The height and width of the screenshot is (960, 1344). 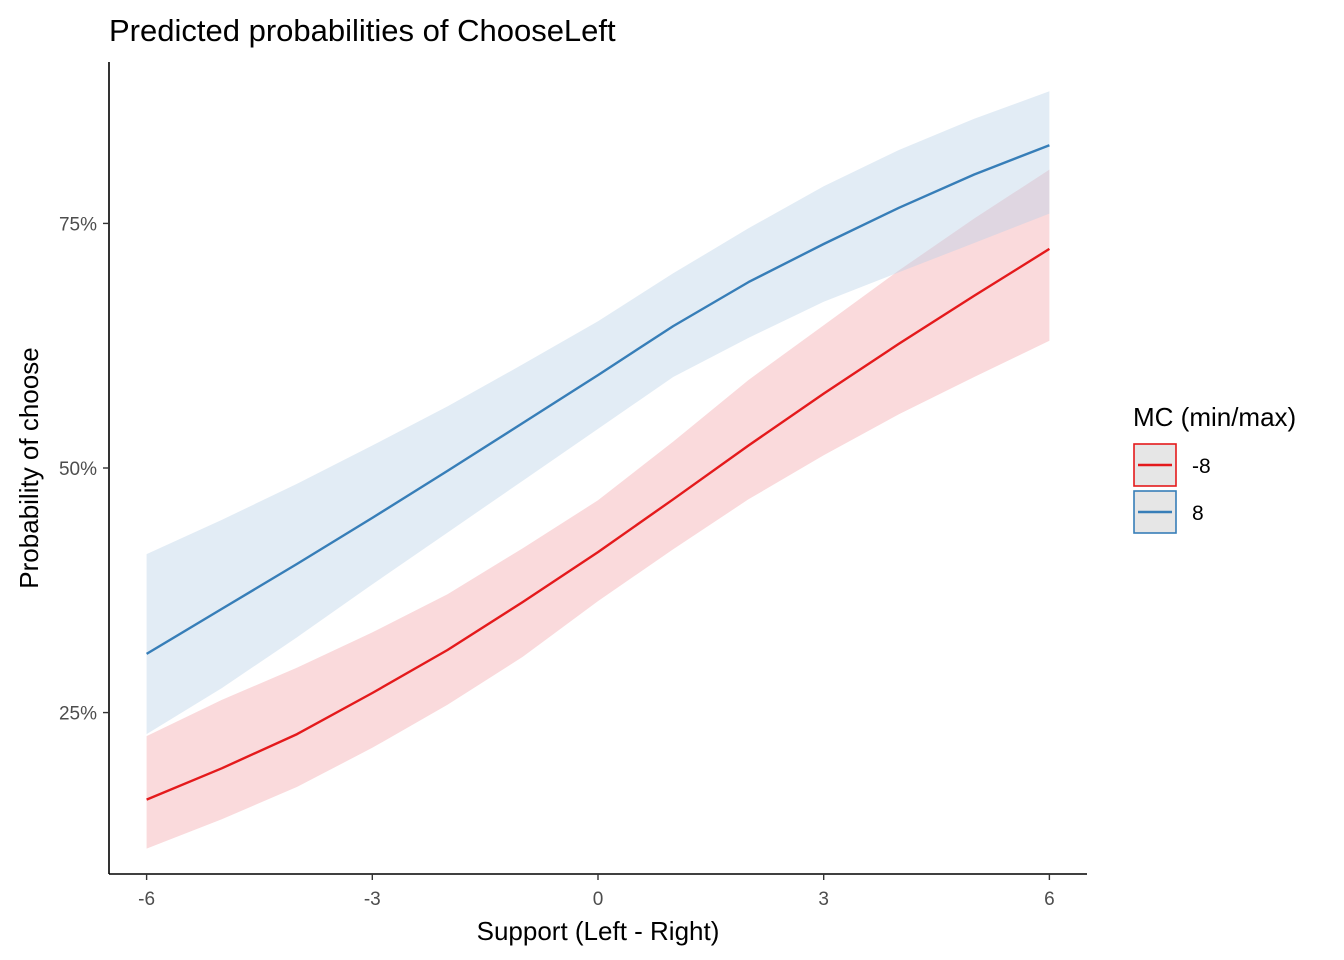 What do you see at coordinates (78, 714) in the screenshot?
I see `y-tick-label: 25%` at bounding box center [78, 714].